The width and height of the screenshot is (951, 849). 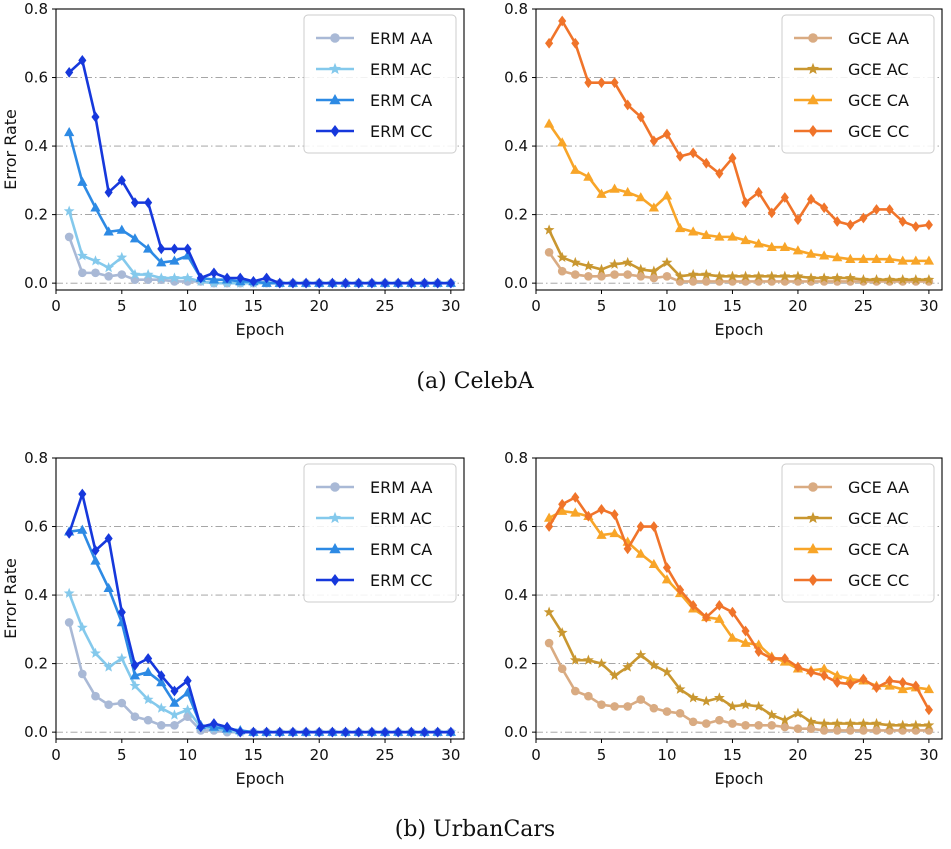 I want to click on y-tick-label: 0.0, so click(x=36, y=283).